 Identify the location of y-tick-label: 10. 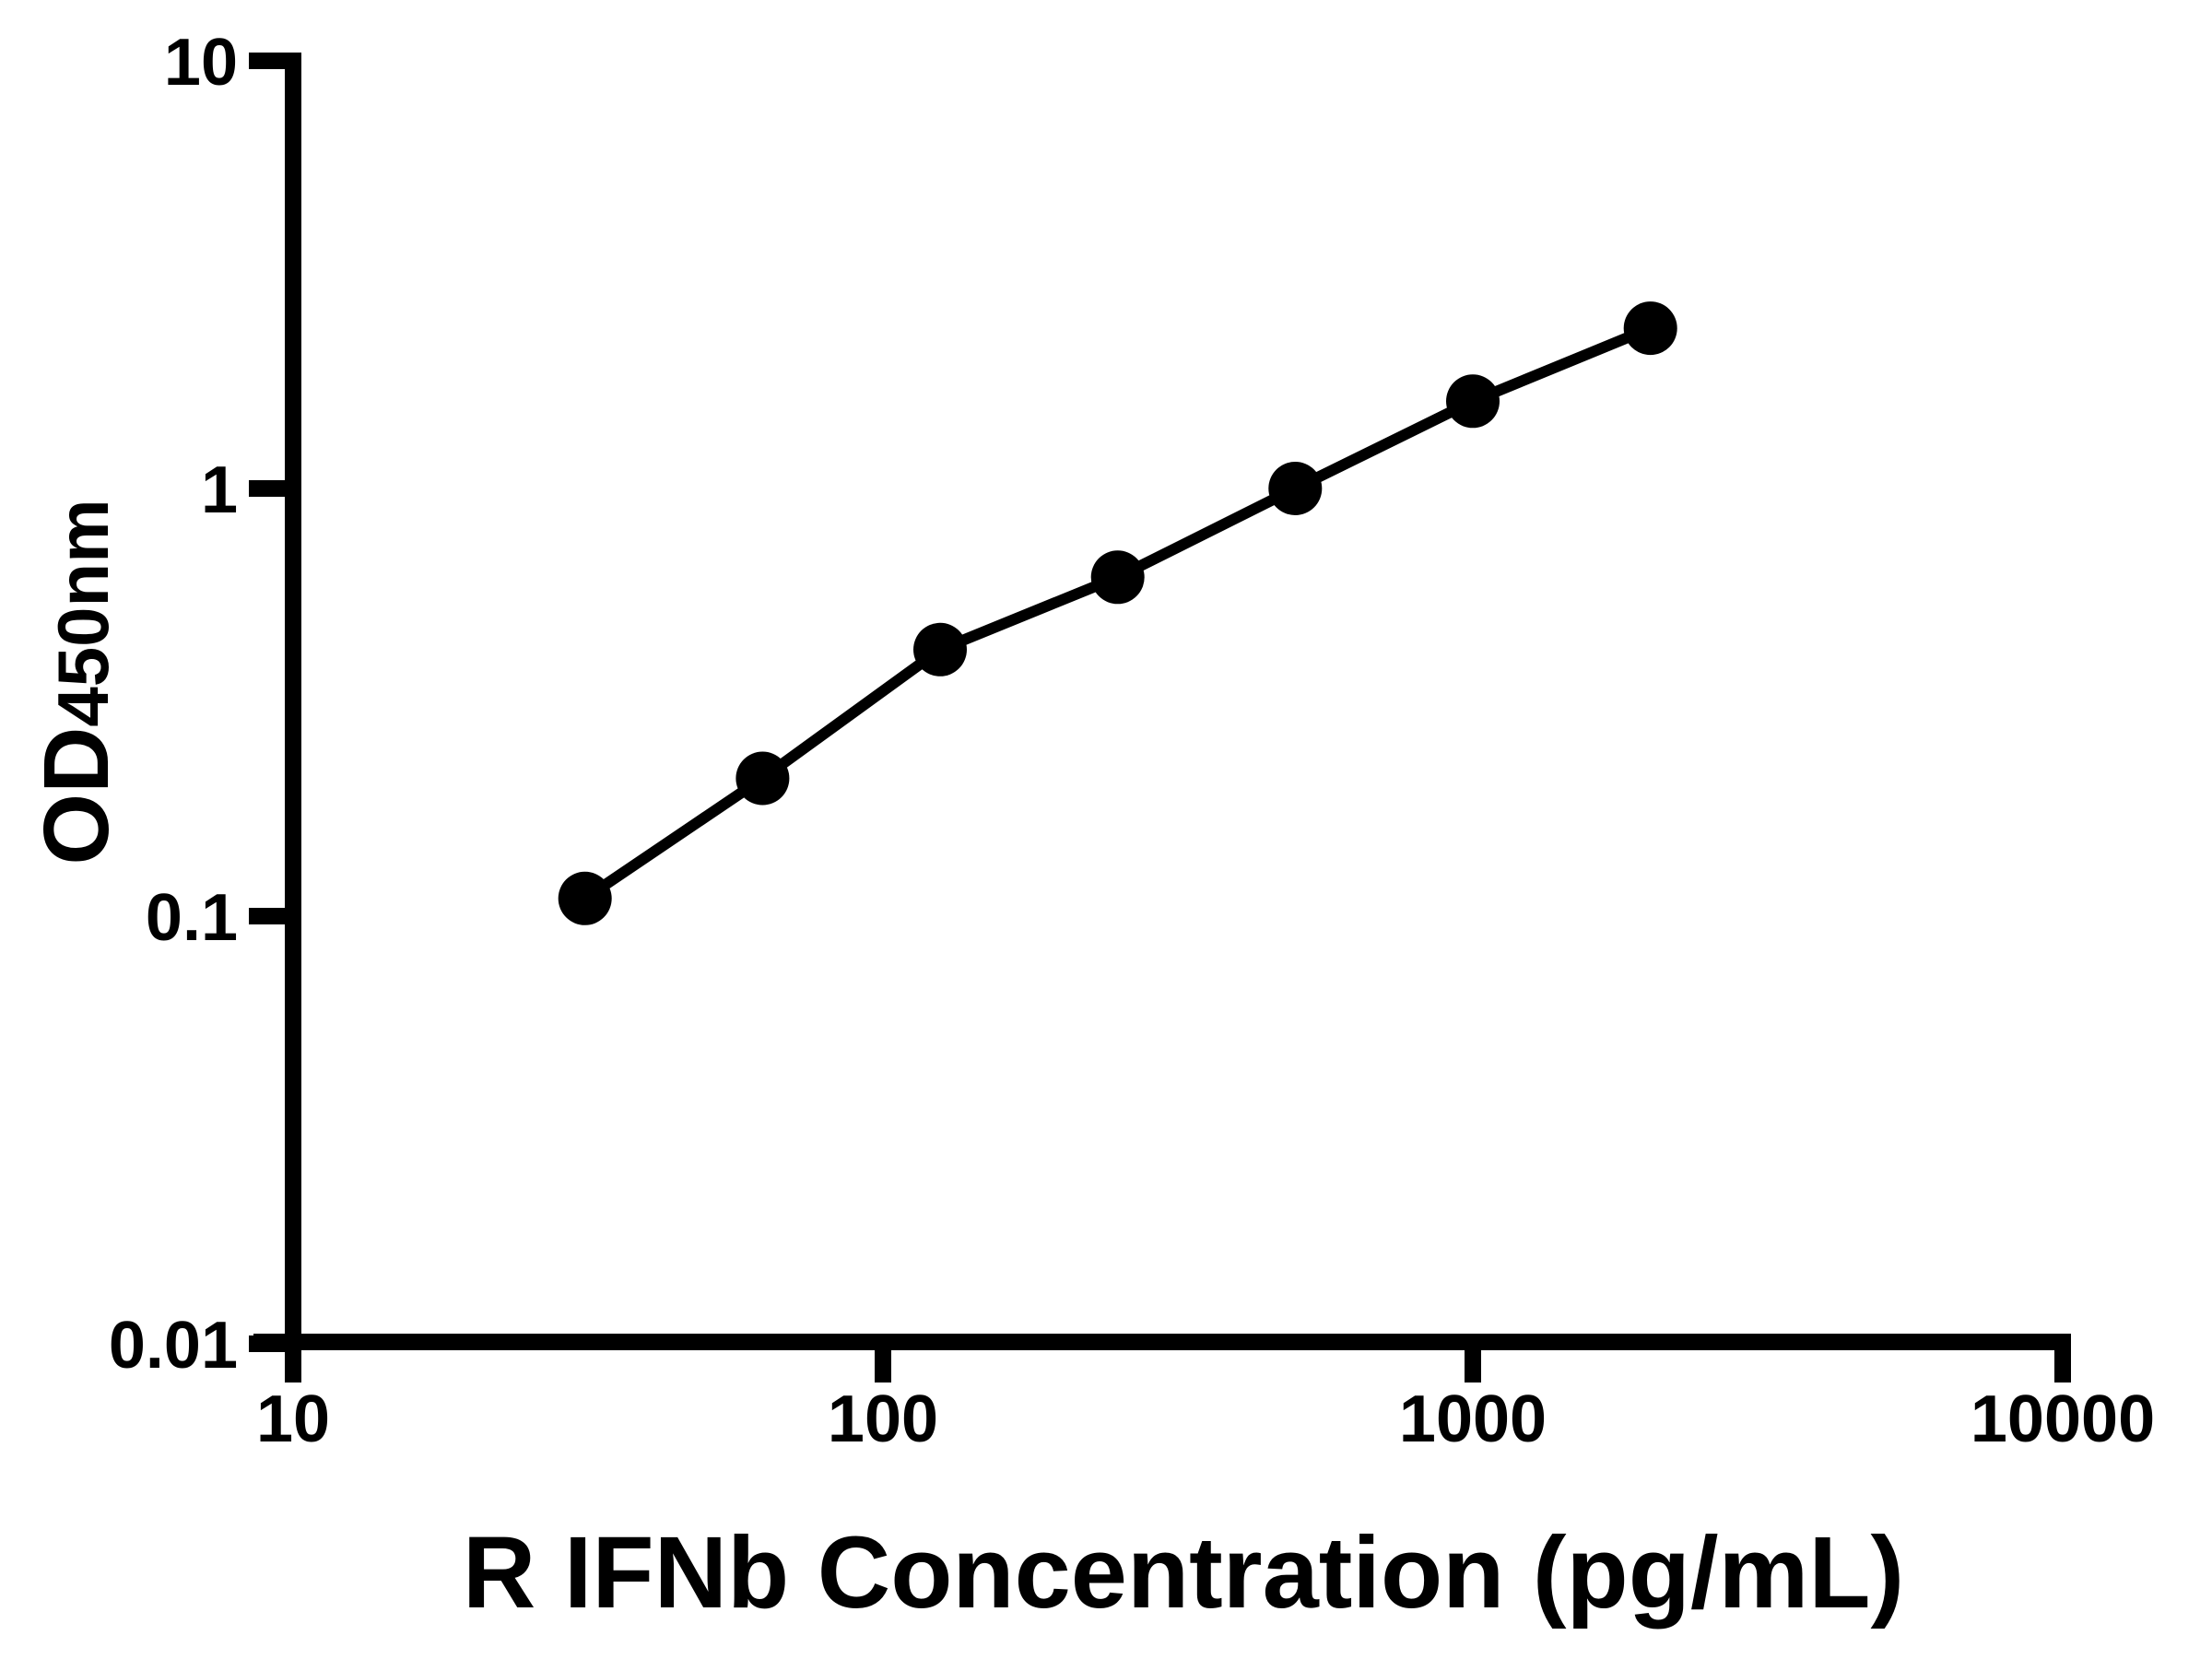
(201, 63).